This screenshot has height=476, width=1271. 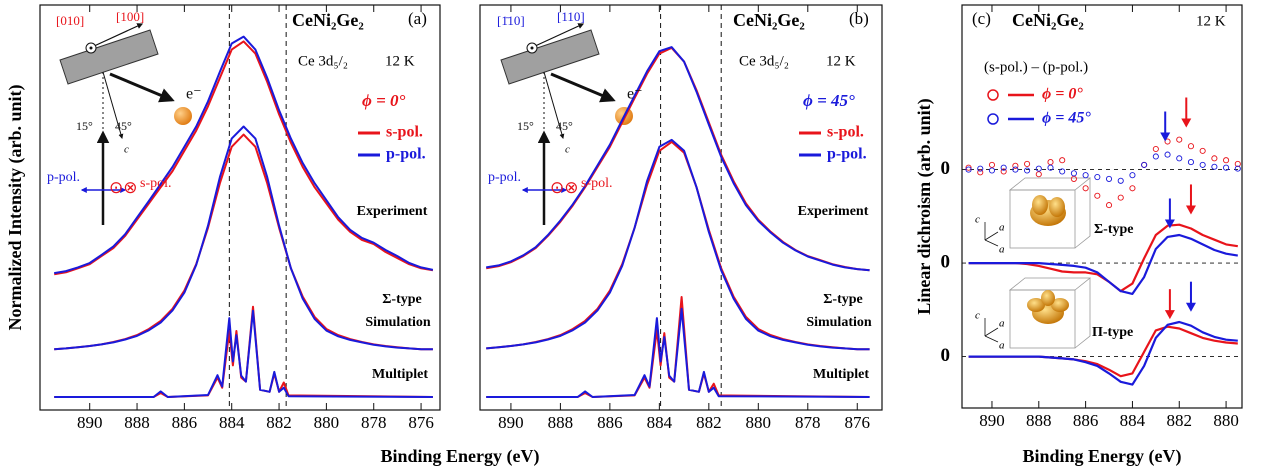 I want to click on legend-label: s-pol., so click(x=404, y=132).